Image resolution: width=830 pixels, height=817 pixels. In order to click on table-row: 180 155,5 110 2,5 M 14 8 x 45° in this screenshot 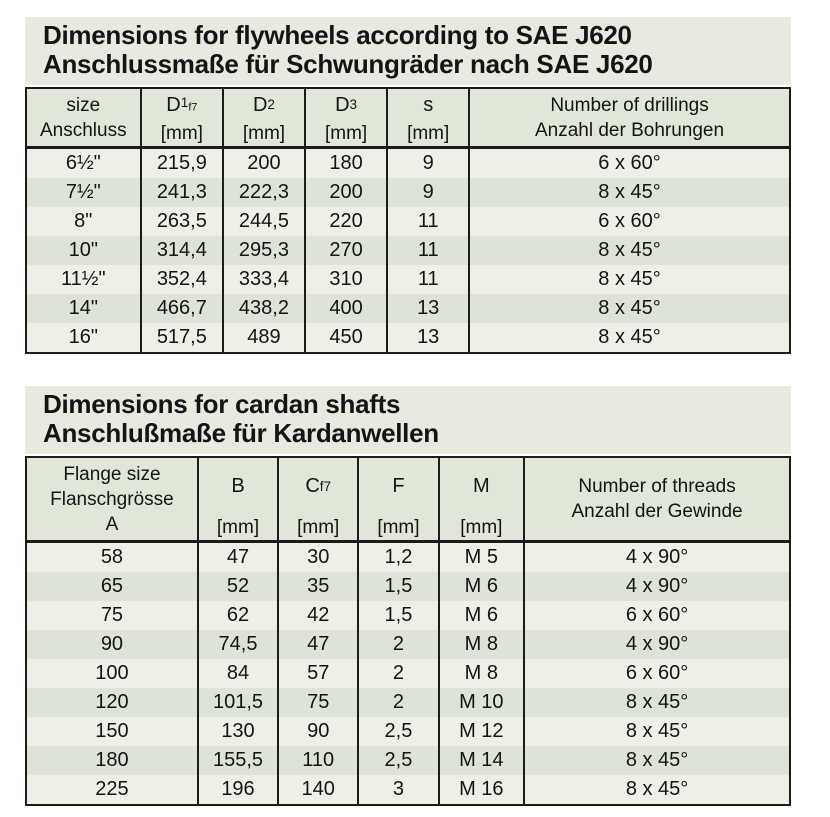, I will do `click(408, 760)`.